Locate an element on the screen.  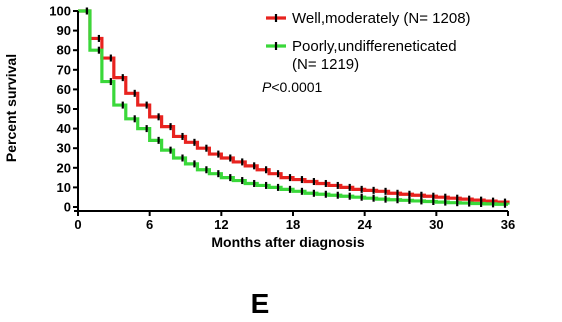
y-tick-label: 90 is located at coordinates (64, 30).